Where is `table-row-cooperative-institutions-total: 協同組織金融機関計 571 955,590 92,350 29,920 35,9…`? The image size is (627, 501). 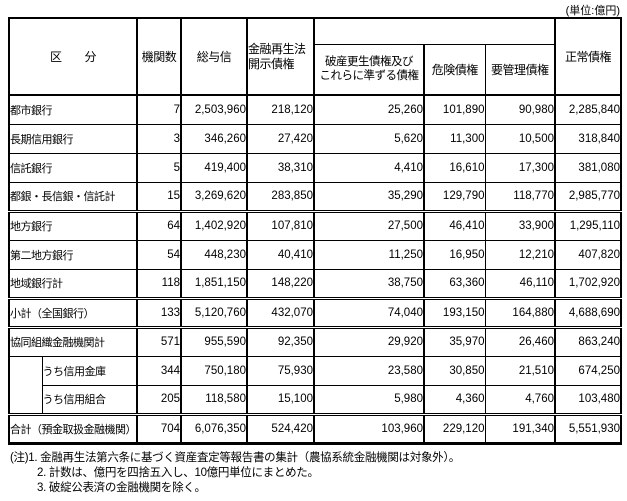 table-row-cooperative-institutions-total: 協同組織金融機関計 571 955,590 92,350 29,920 35,9… is located at coordinates (315, 341).